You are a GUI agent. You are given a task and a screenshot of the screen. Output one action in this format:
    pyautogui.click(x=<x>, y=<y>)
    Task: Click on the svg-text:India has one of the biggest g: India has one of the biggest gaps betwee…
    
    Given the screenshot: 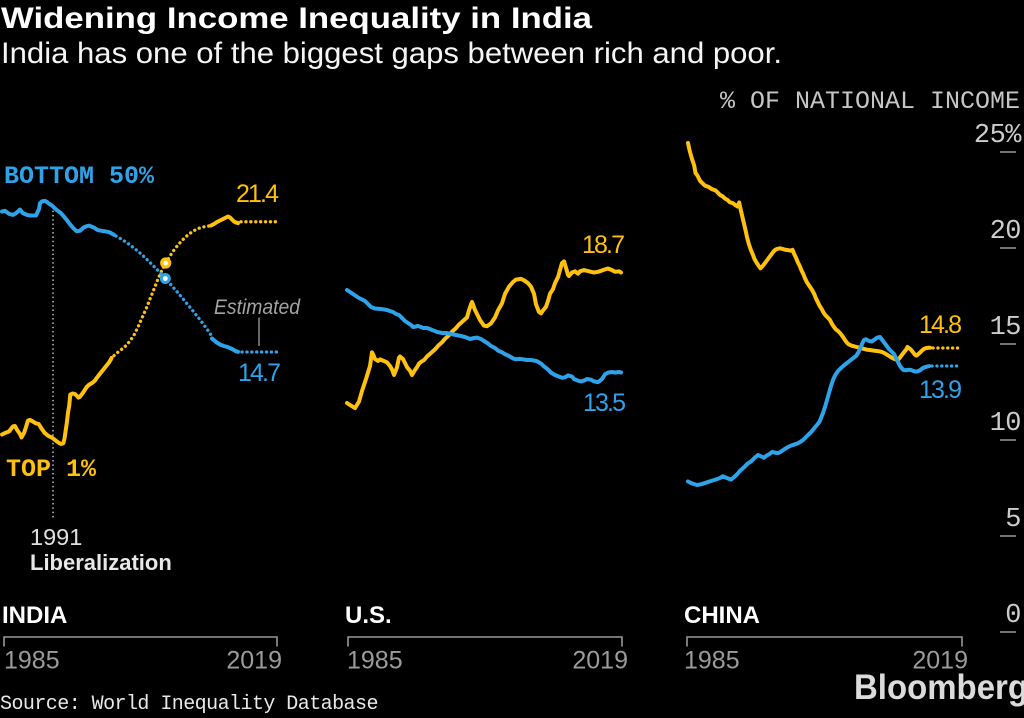 What is the action you would take?
    pyautogui.click(x=391, y=53)
    